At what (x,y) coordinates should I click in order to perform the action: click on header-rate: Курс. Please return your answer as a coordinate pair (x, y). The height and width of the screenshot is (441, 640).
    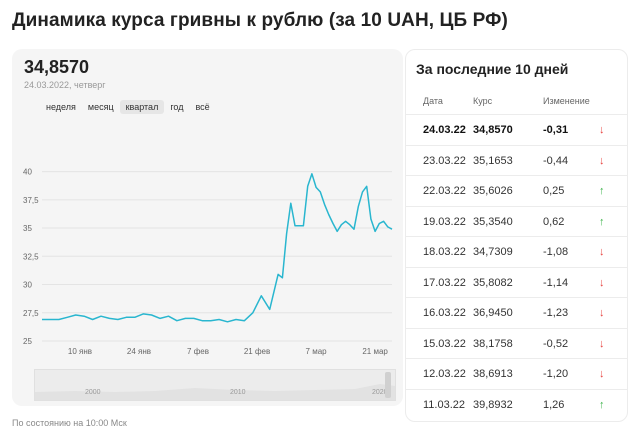
    Looking at the image, I should click on (483, 101).